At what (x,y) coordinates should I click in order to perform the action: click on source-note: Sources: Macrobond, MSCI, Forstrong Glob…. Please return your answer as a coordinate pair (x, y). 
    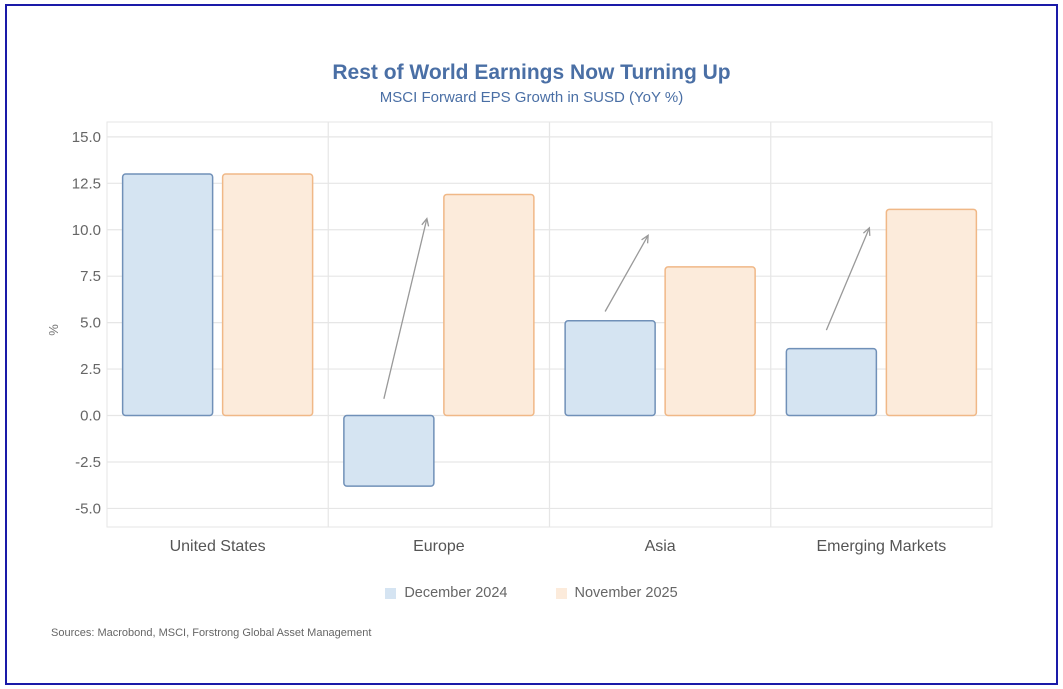
    Looking at the image, I should click on (211, 633).